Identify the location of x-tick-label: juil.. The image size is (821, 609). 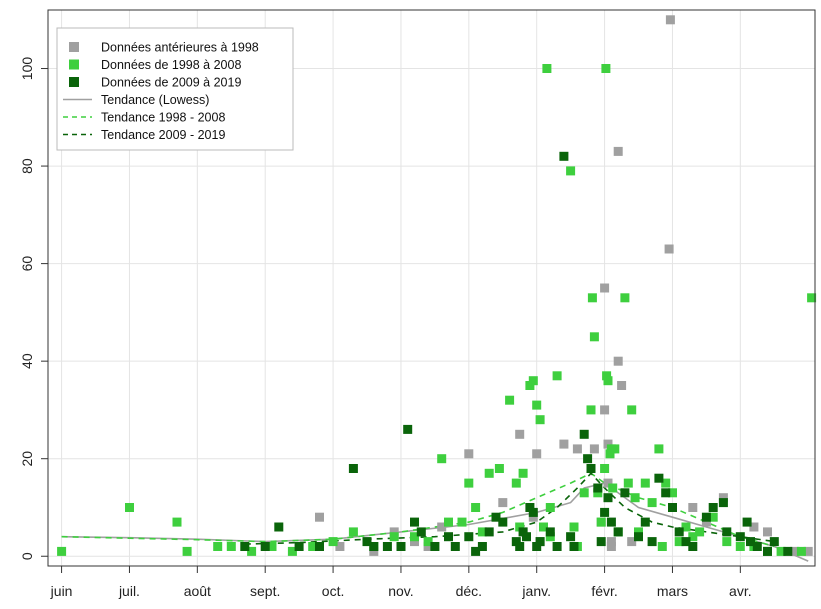
(129, 591).